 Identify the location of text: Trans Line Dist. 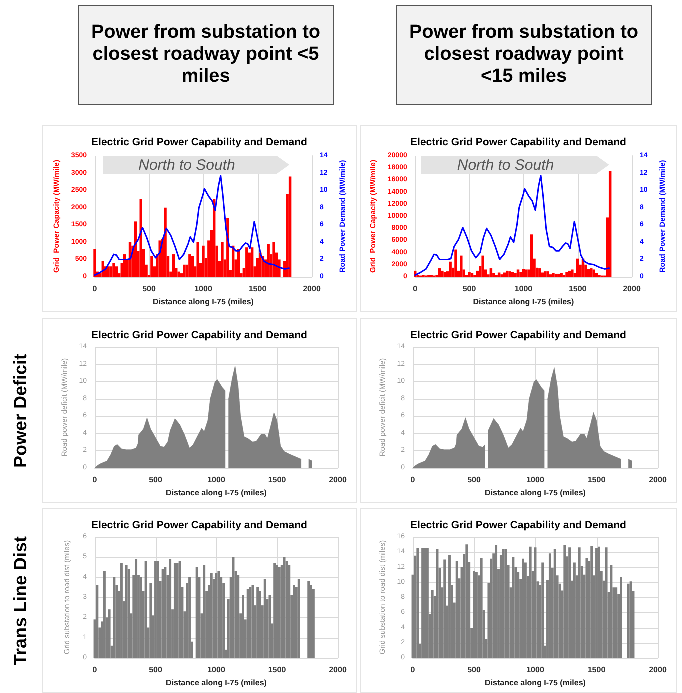
(21, 601).